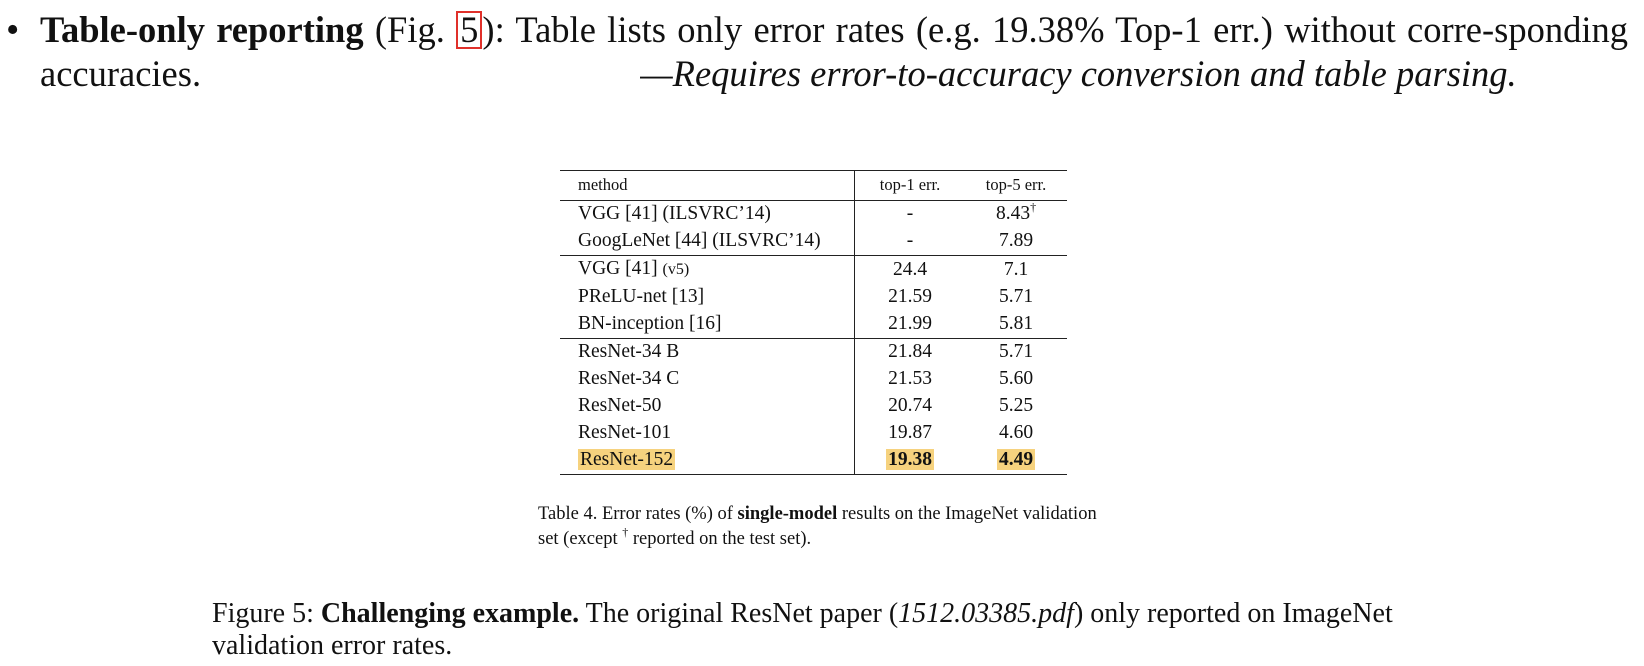 Image resolution: width=1644 pixels, height=666 pixels. Describe the element at coordinates (909, 433) in the screenshot. I see `row-top1: 19.87` at that location.